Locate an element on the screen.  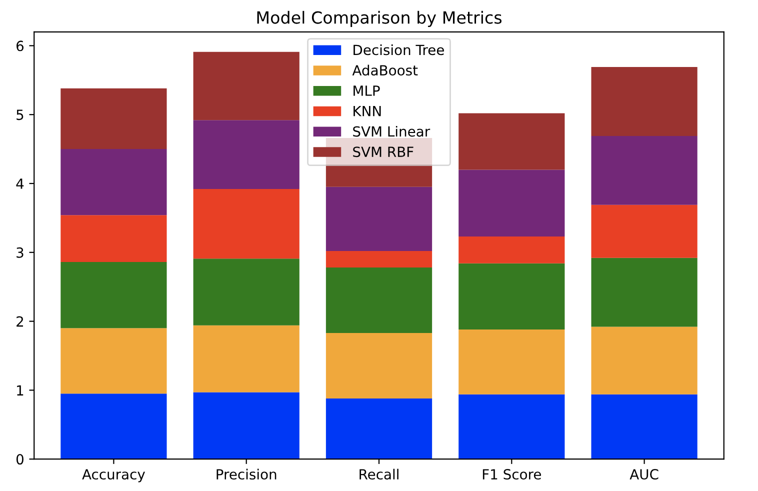
legend-label: AdaBoost is located at coordinates (385, 70).